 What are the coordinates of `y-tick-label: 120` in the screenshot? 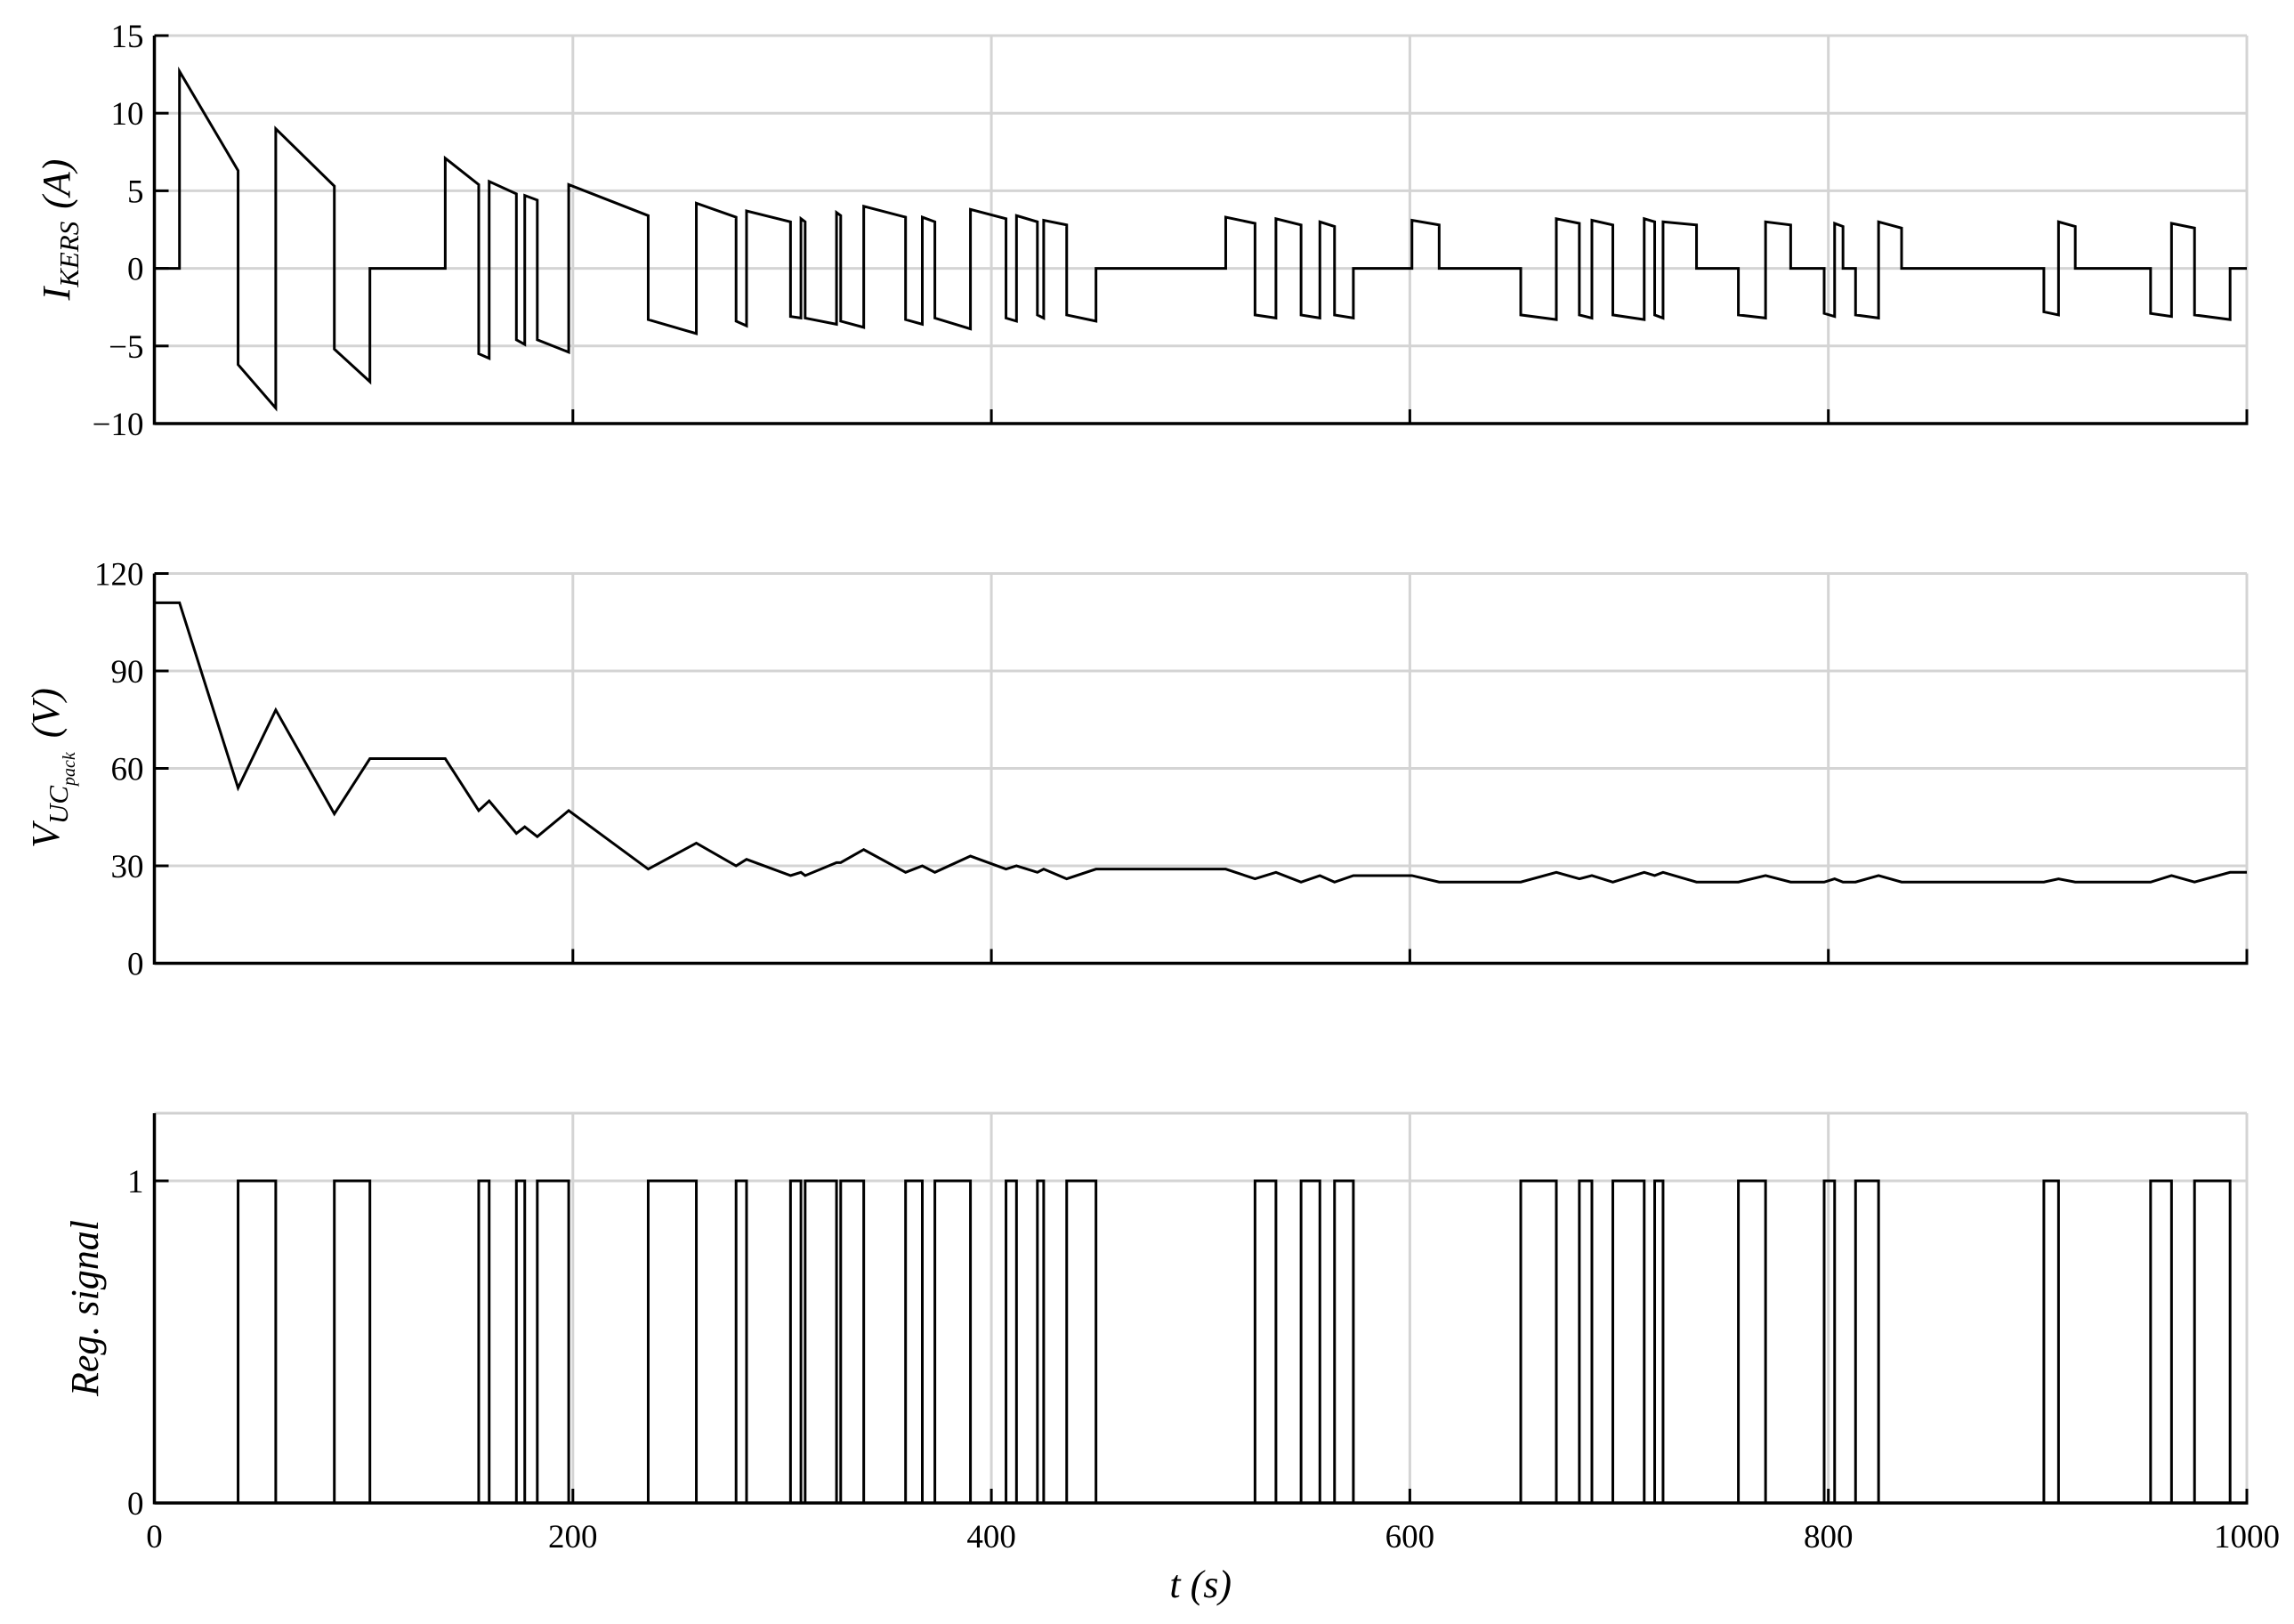 It's located at (119, 575).